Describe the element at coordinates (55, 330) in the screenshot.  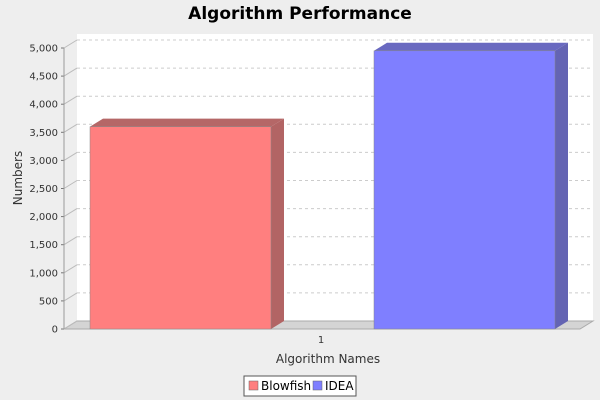
I see `y-tick-label: 0` at that location.